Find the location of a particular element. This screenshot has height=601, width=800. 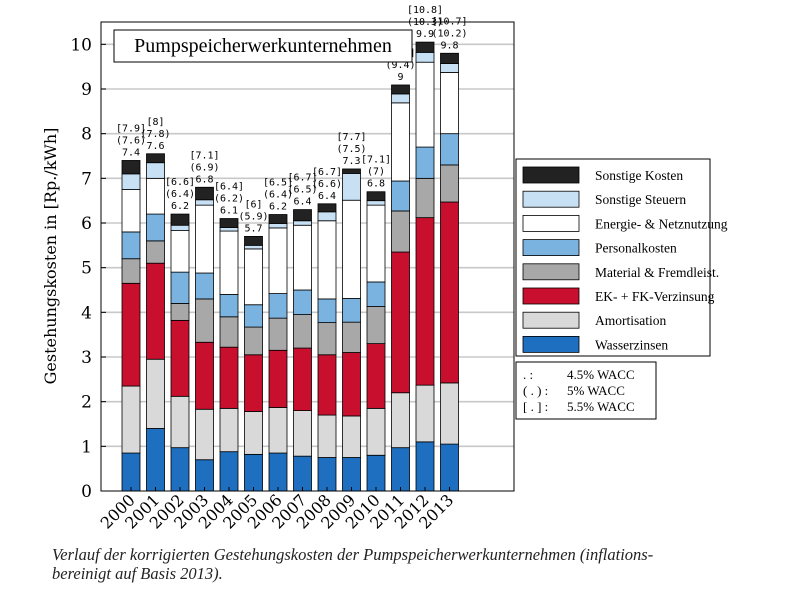

y-tick-label: 5 is located at coordinates (86, 269).